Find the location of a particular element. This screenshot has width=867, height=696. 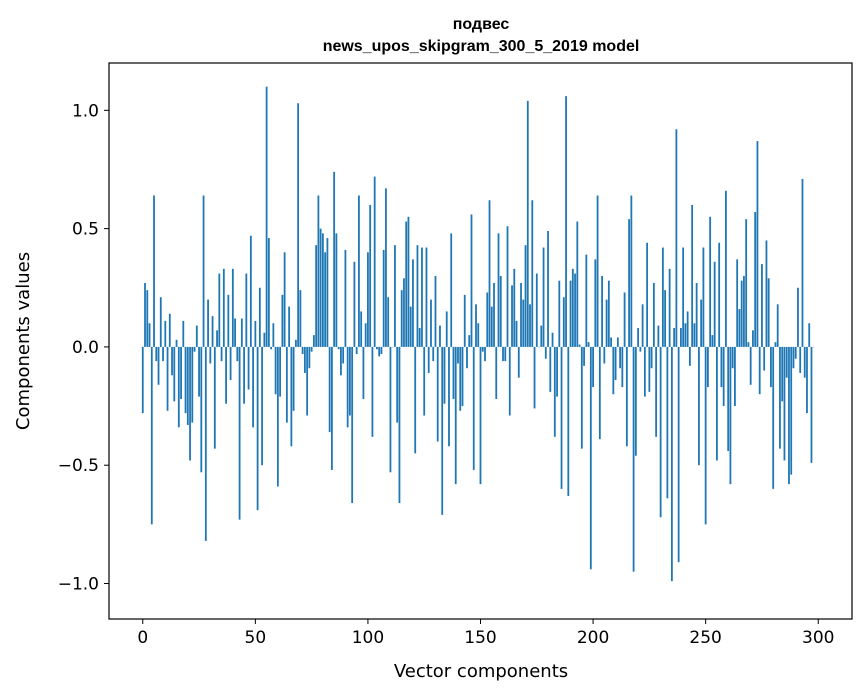

x-tick-label: 200 is located at coordinates (593, 638).